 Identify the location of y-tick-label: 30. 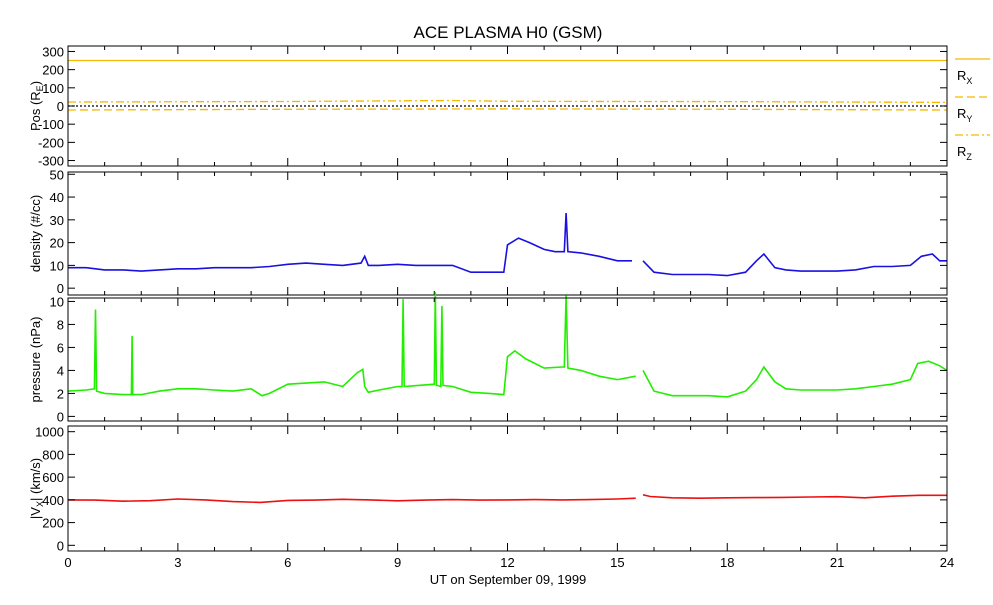
(57, 220).